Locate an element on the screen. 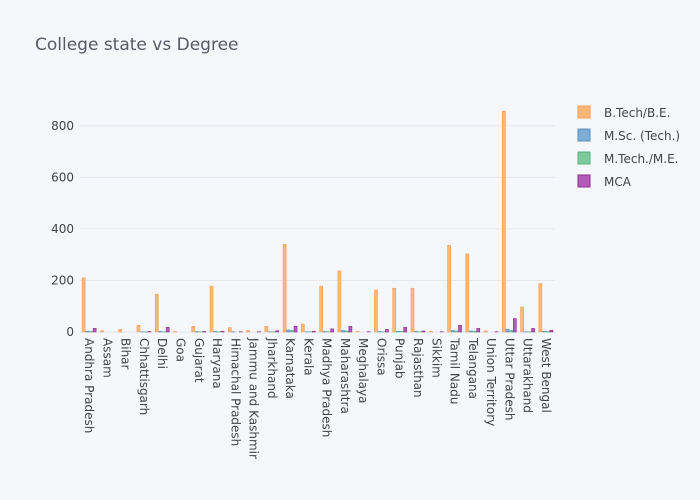 Image resolution: width=700 pixels, height=500 pixels. x-tick-label: Gujarat is located at coordinates (199, 360).